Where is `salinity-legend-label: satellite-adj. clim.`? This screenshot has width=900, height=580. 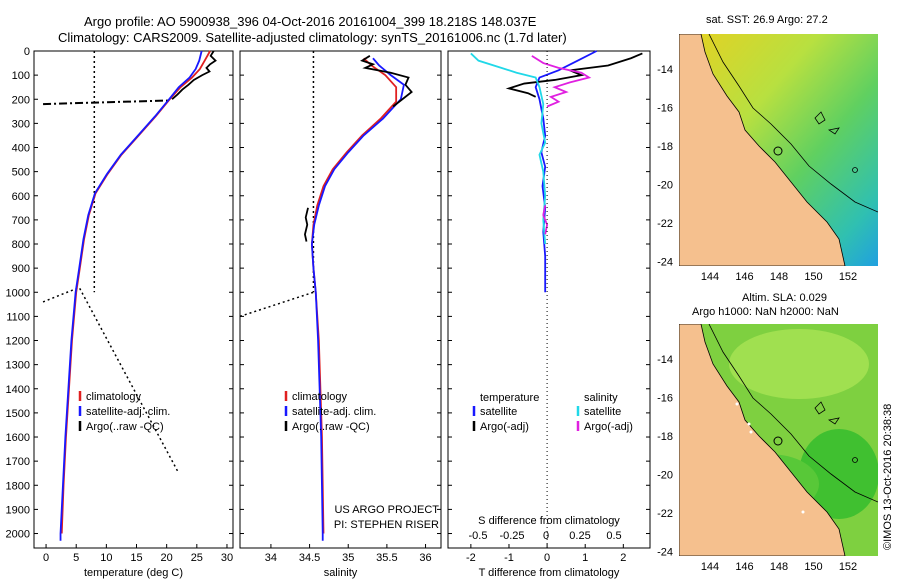 salinity-legend-label: satellite-adj. clim. is located at coordinates (334, 412).